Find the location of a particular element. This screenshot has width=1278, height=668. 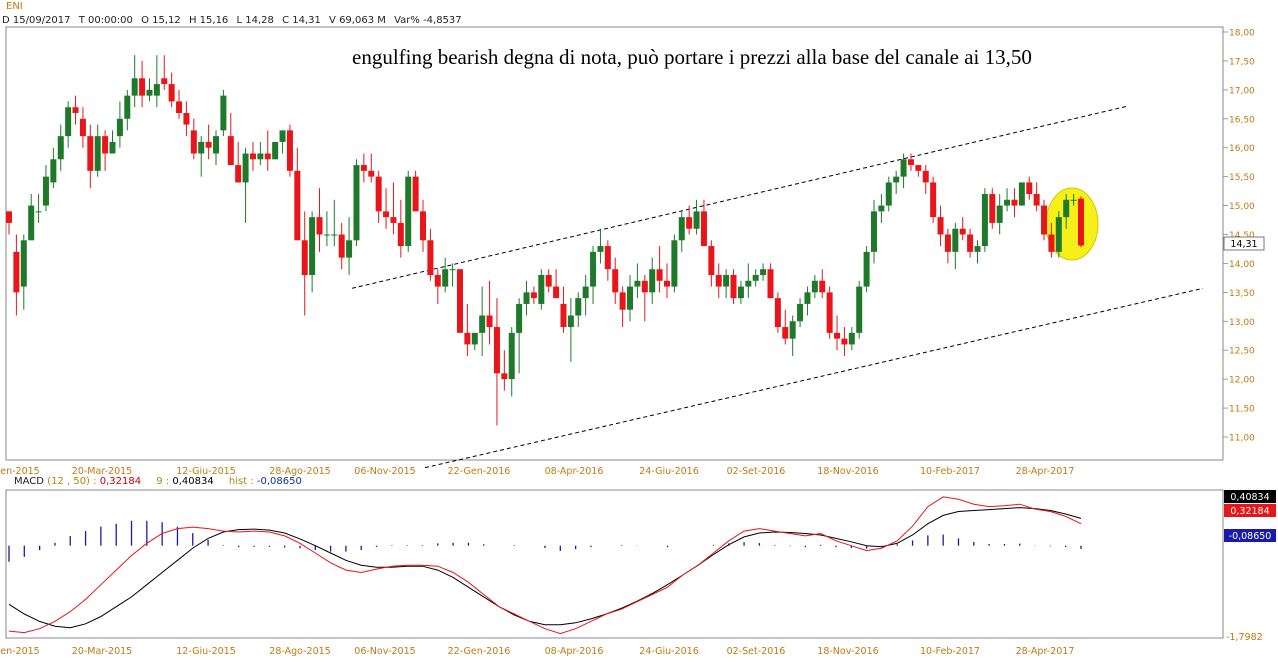

info-volume: V 69,063 M is located at coordinates (357, 20).